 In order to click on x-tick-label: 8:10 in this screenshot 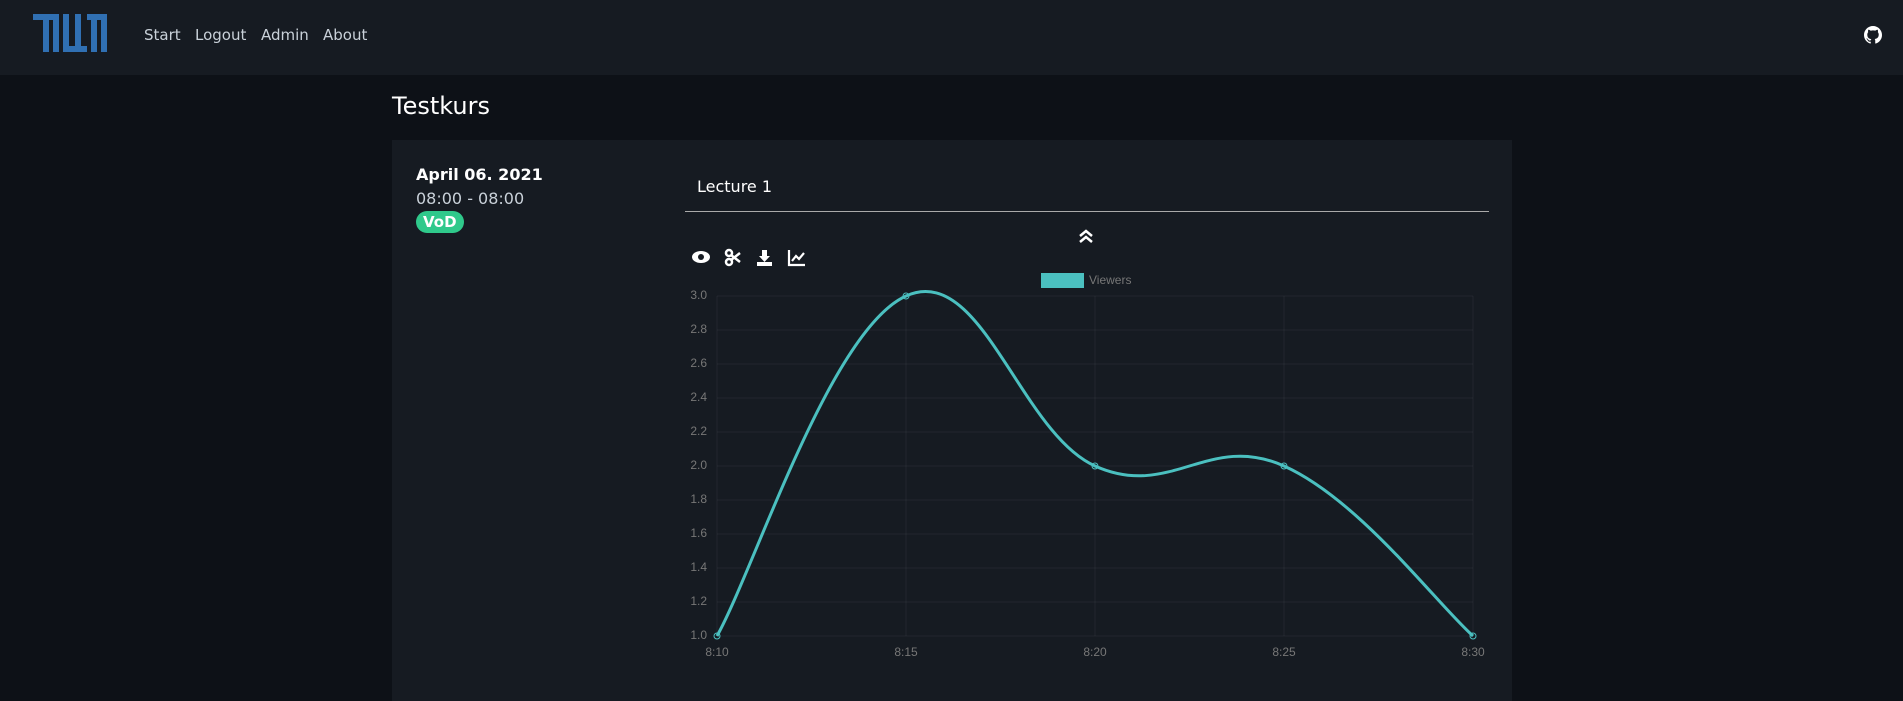, I will do `click(717, 652)`.